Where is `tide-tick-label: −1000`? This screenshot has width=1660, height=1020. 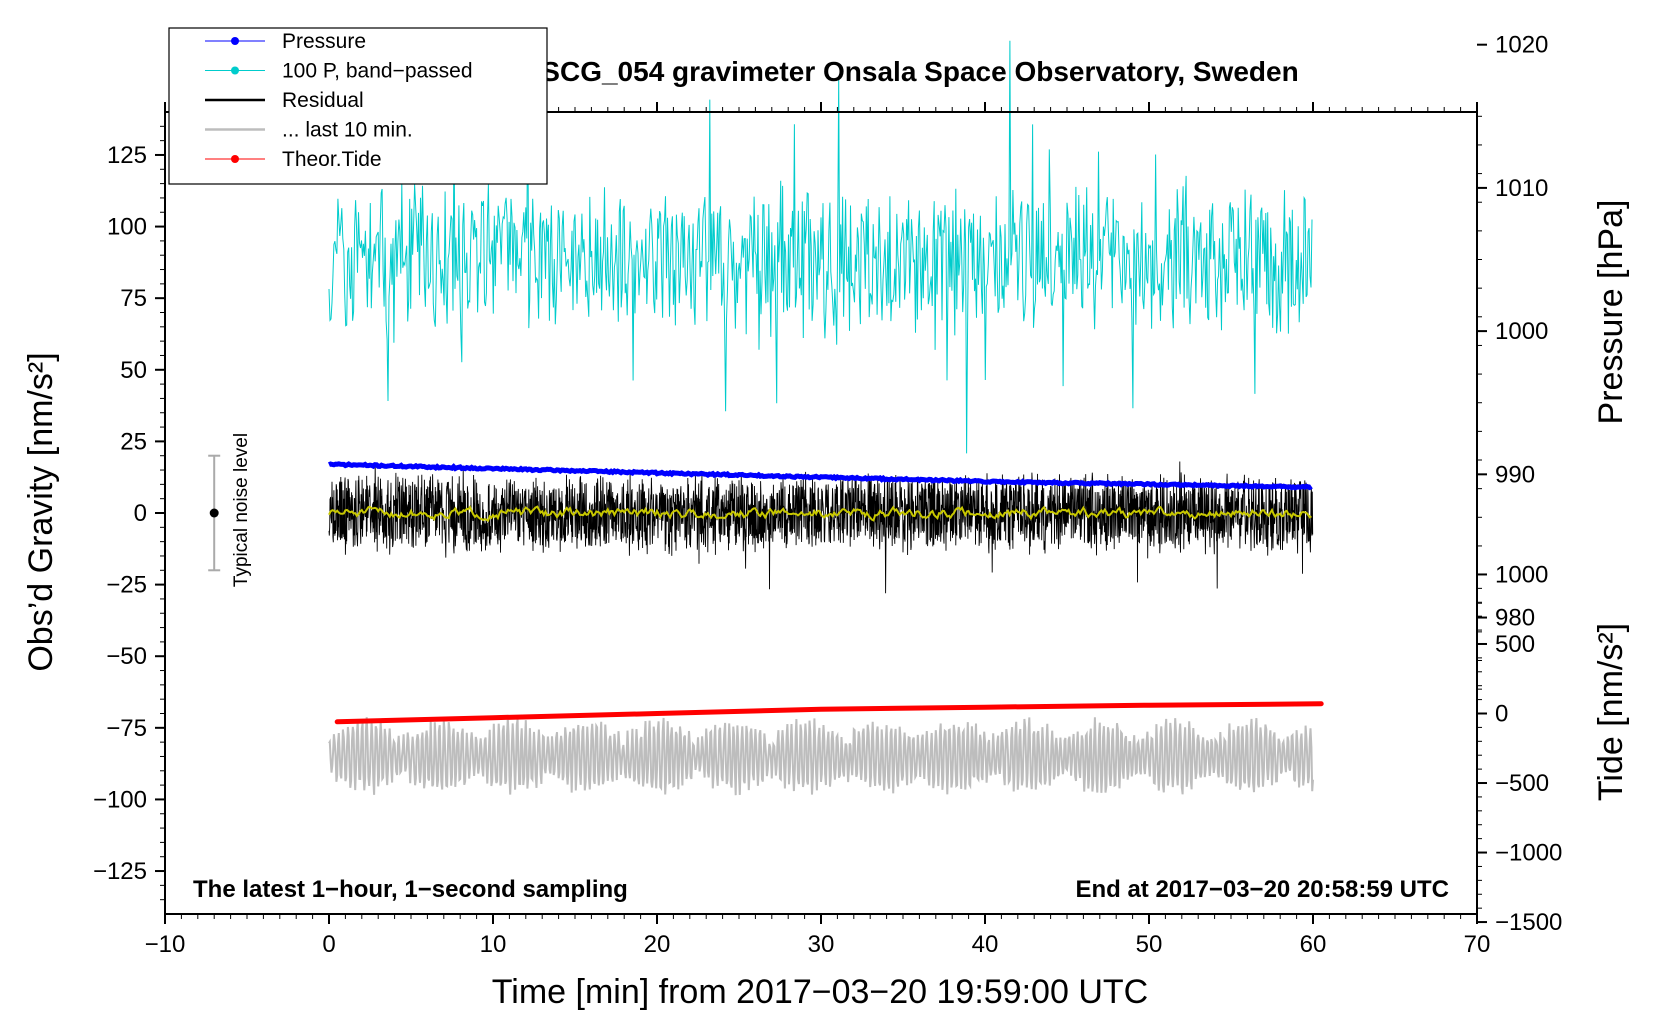 tide-tick-label: −1000 is located at coordinates (1528, 853).